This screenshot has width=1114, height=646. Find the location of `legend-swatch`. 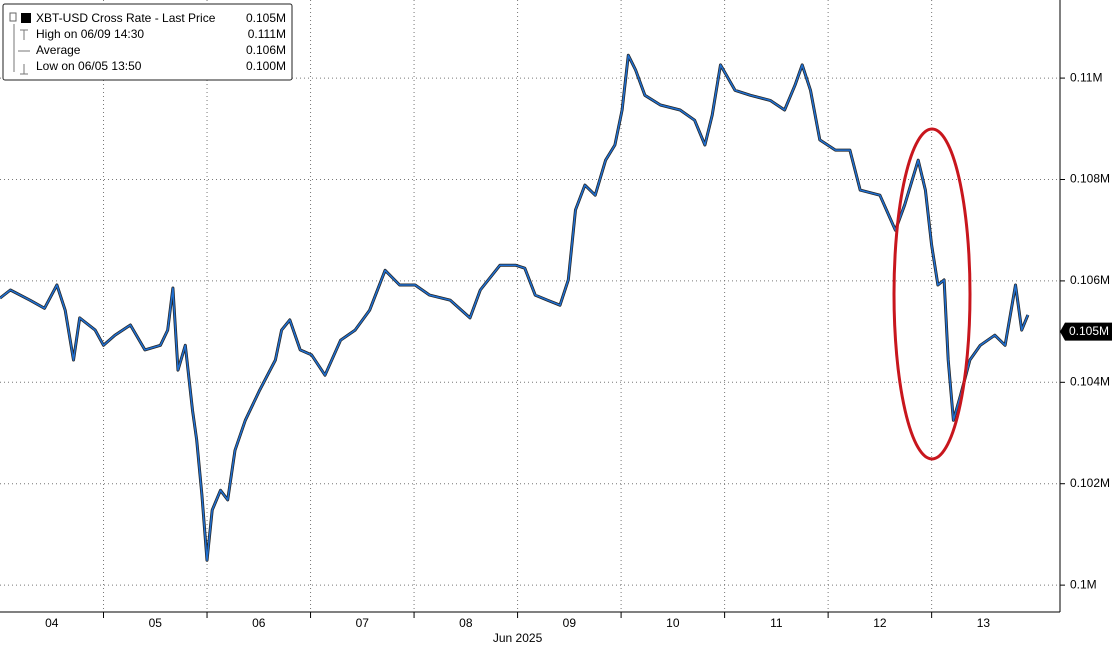

legend-swatch is located at coordinates (26, 18).